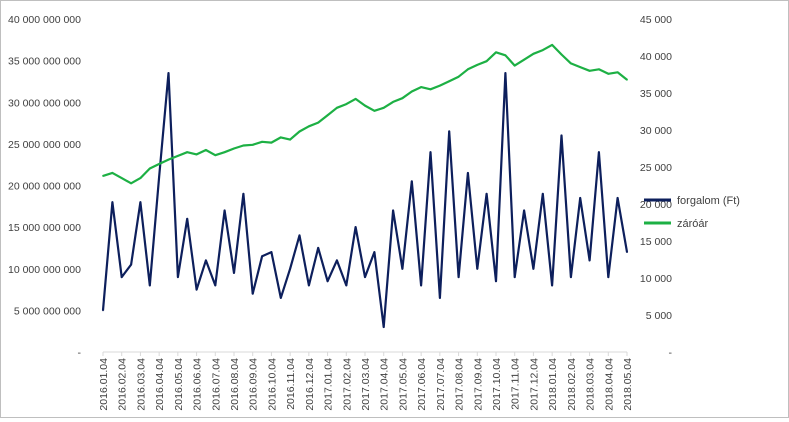 The width and height of the screenshot is (789, 422). I want to click on right-y-tick-label: 5 000, so click(659, 316).